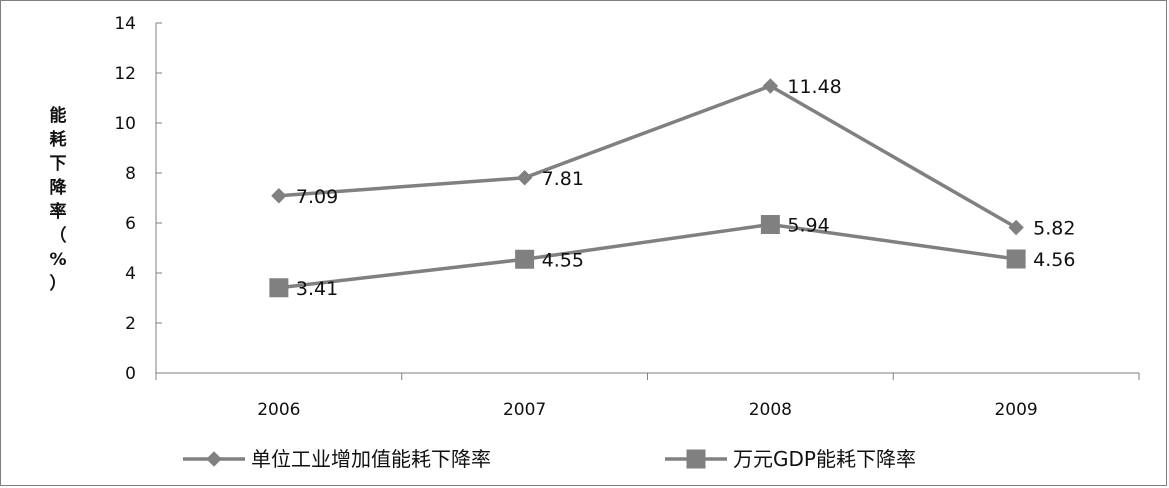  I want to click on series-line-square, so click(647, 256).